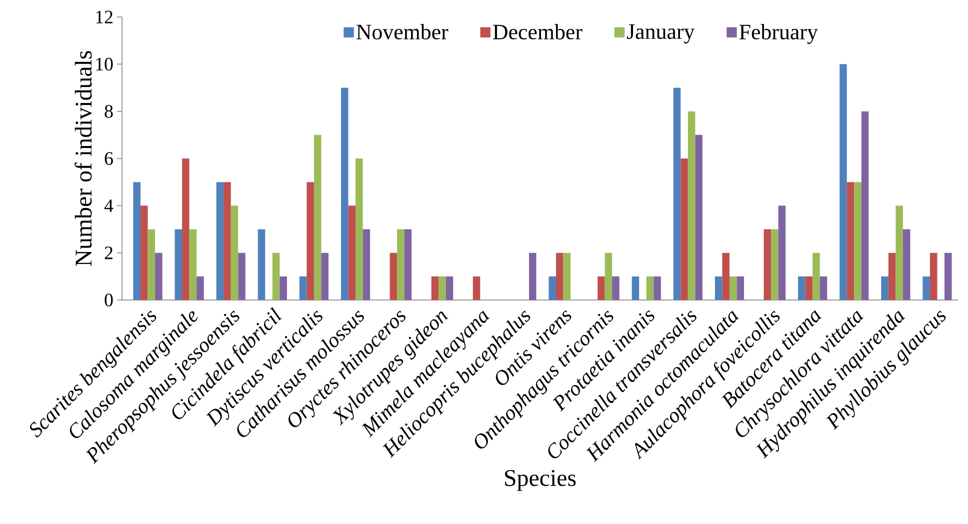 This screenshot has height=524, width=968. What do you see at coordinates (402, 32) in the screenshot?
I see `legend-label: November` at bounding box center [402, 32].